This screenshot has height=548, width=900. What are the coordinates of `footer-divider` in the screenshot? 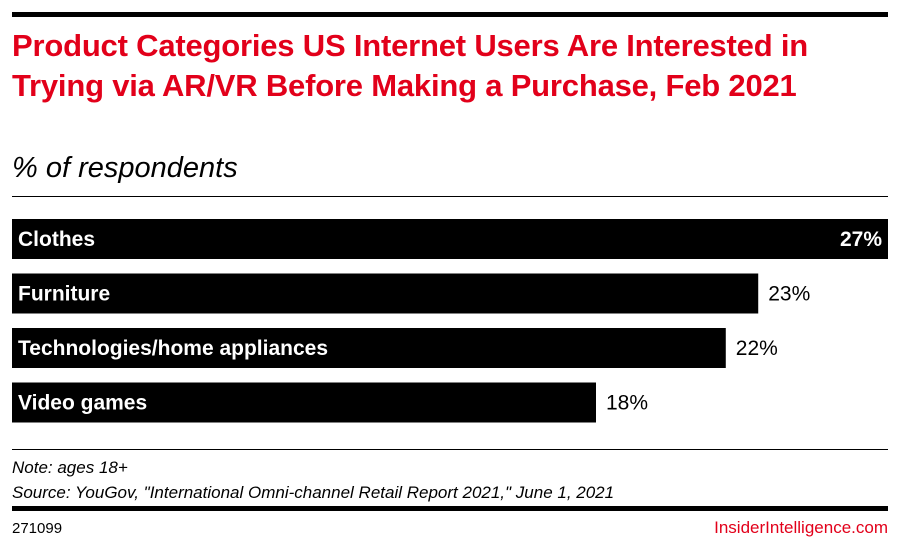 It's located at (450, 449).